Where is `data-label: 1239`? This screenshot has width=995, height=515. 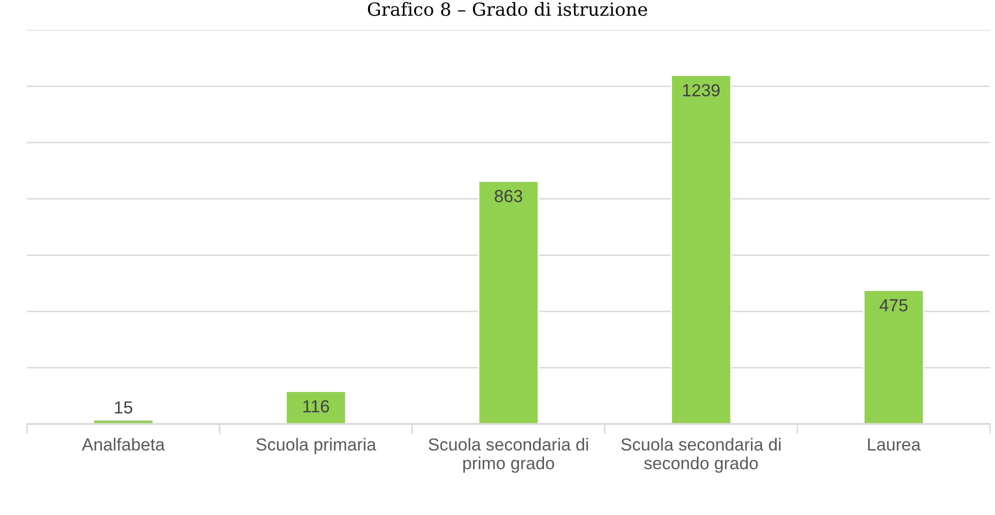
data-label: 1239 is located at coordinates (701, 90).